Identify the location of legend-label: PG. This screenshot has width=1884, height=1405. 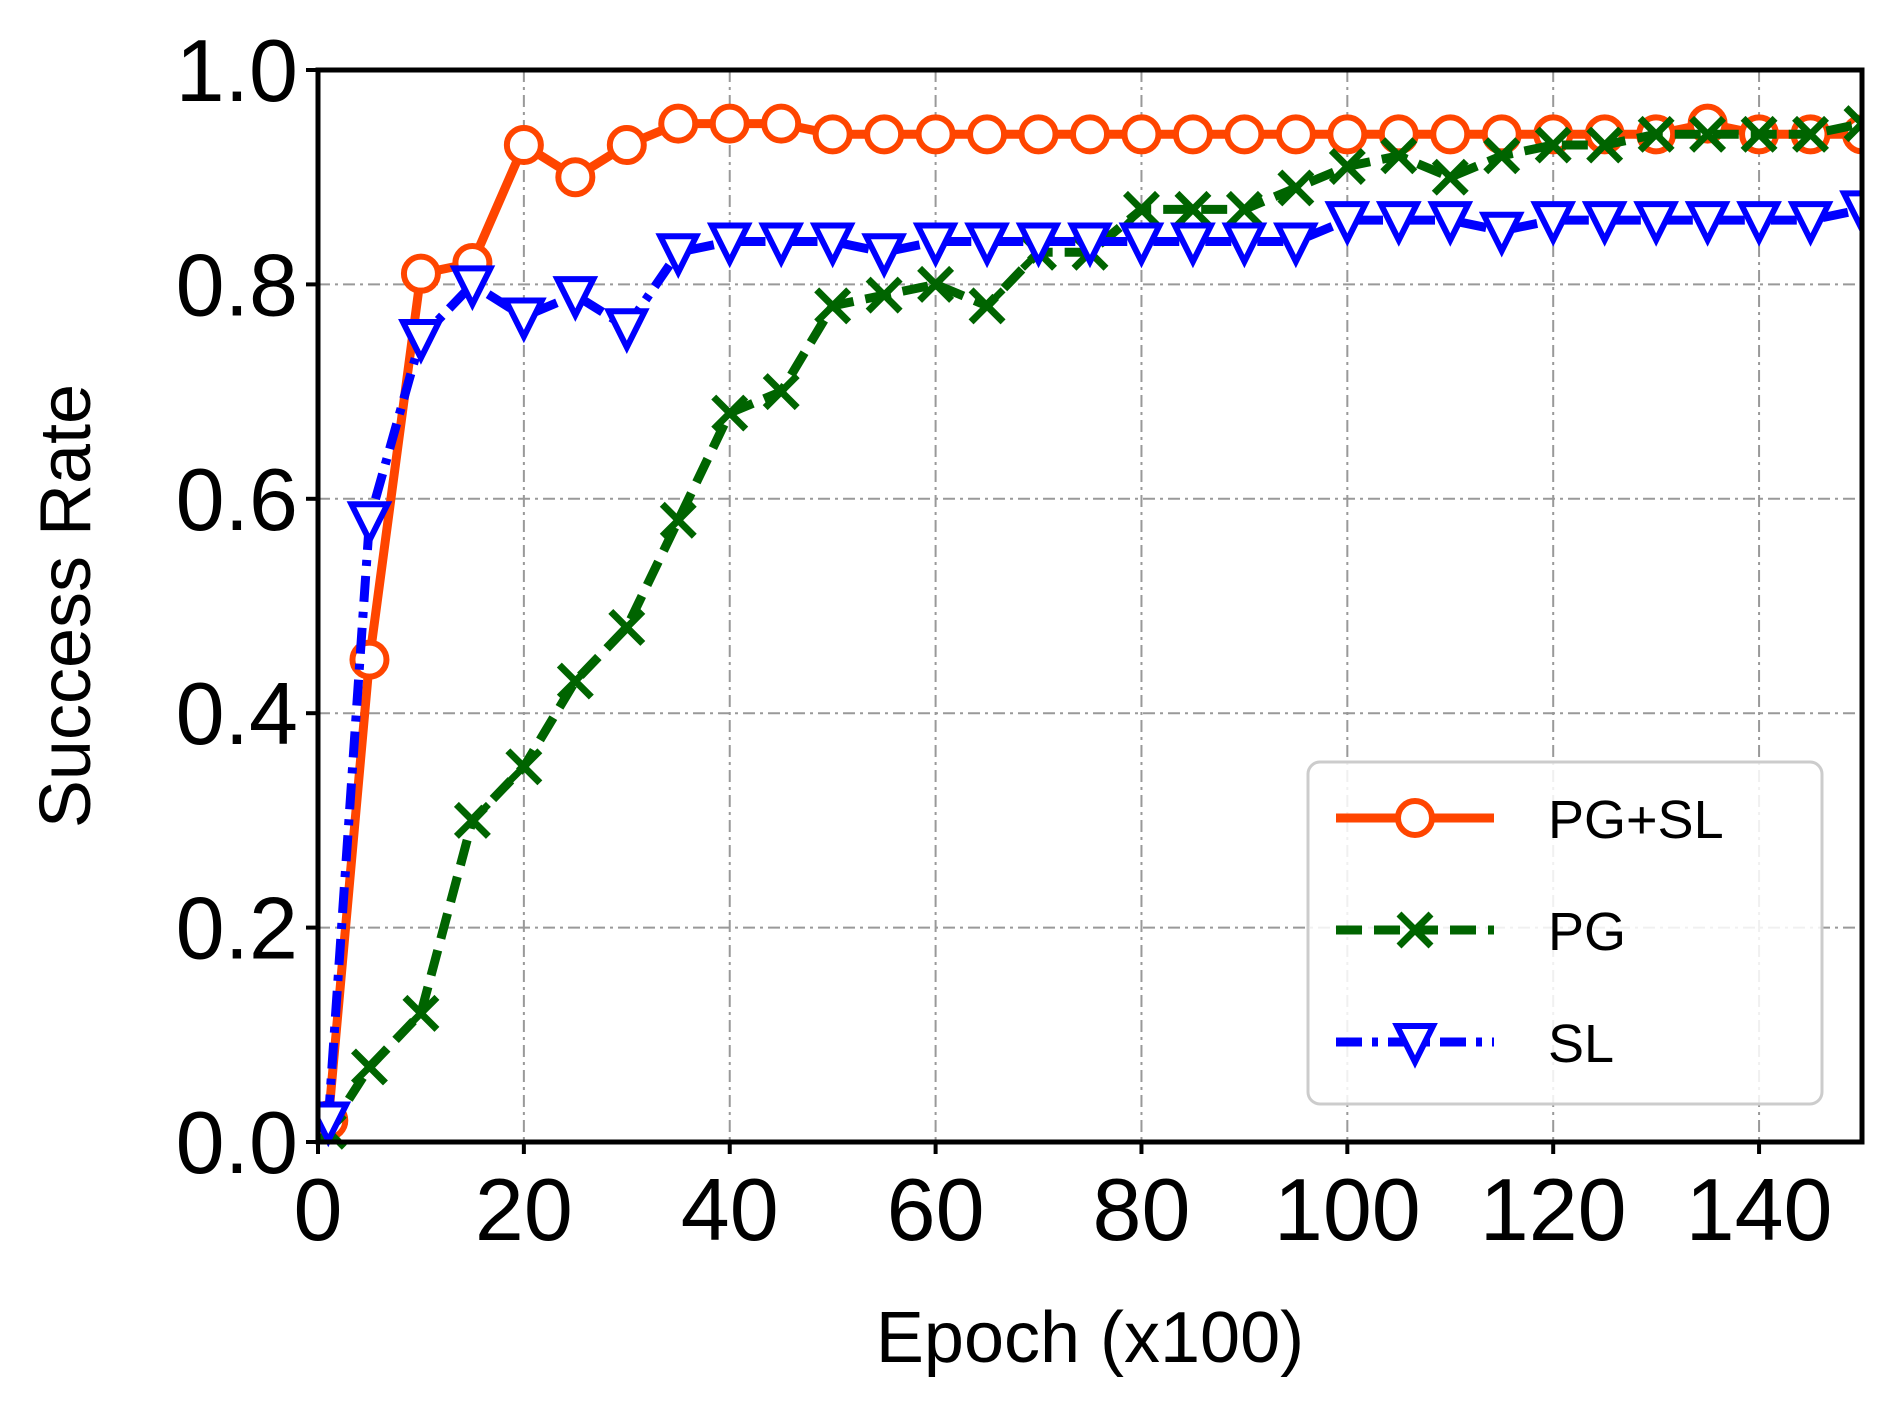
(1587, 932).